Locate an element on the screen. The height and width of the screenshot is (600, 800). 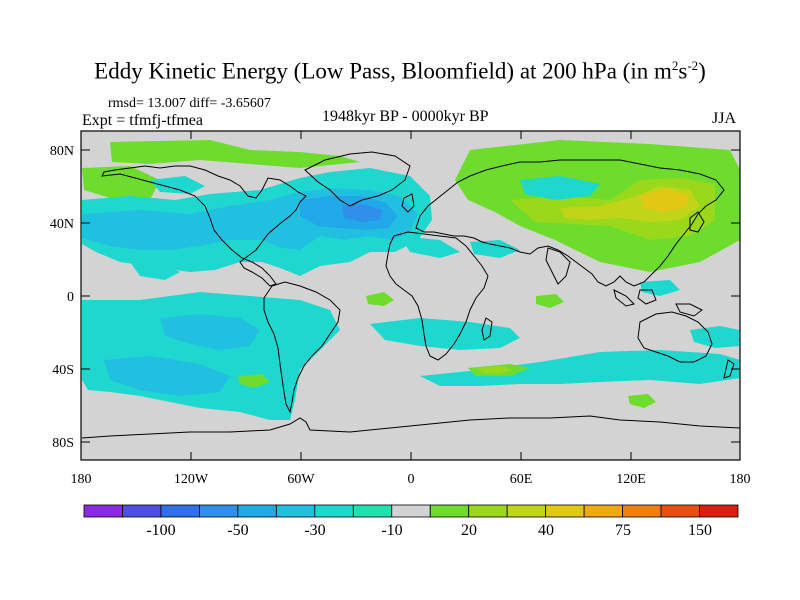
colorbar-label: -50 is located at coordinates (237, 530).